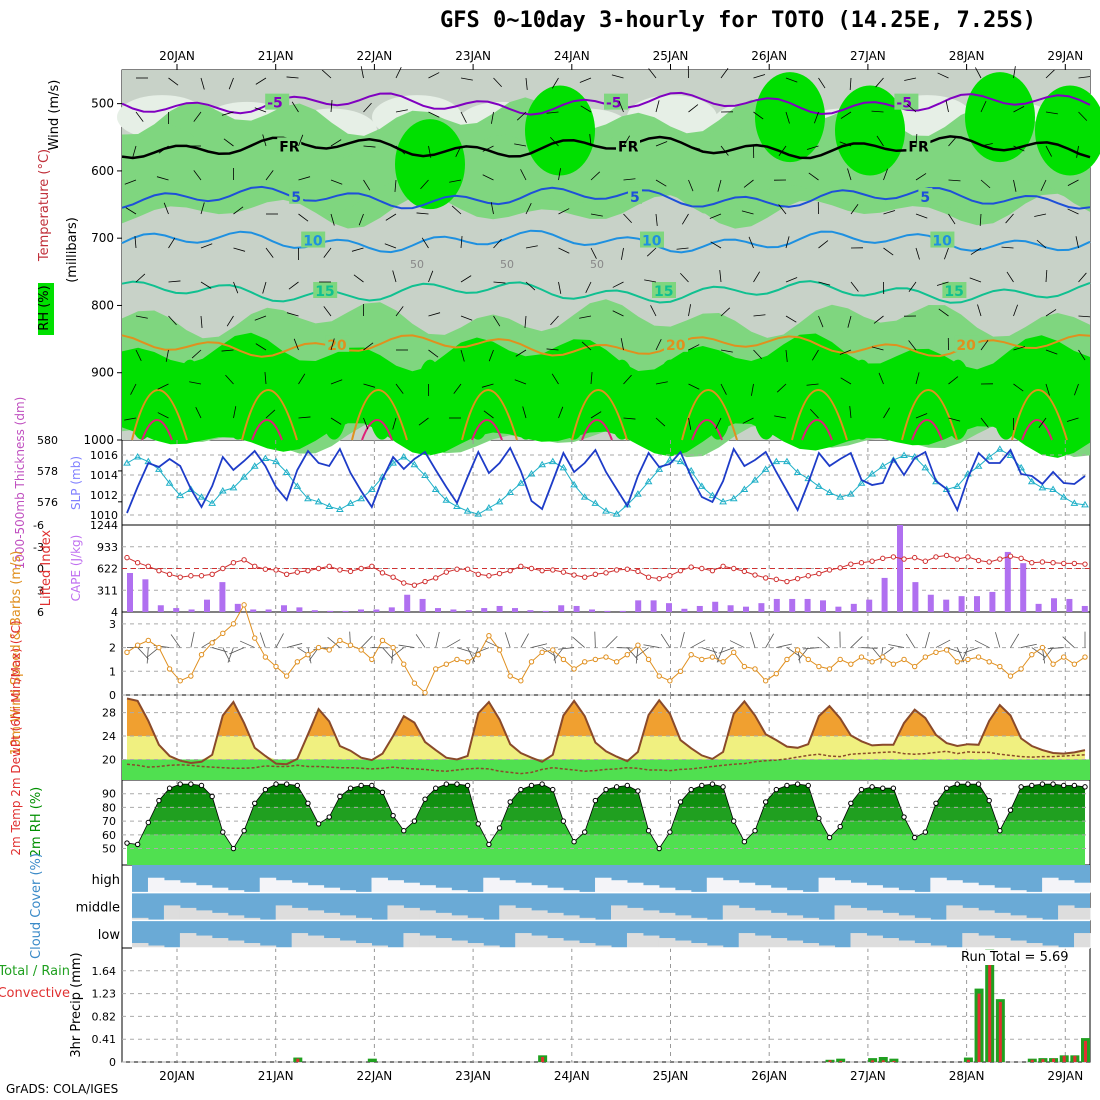  I want to click on ylabel-cloud-cover: Cloud Cover (%), so click(36, 906).